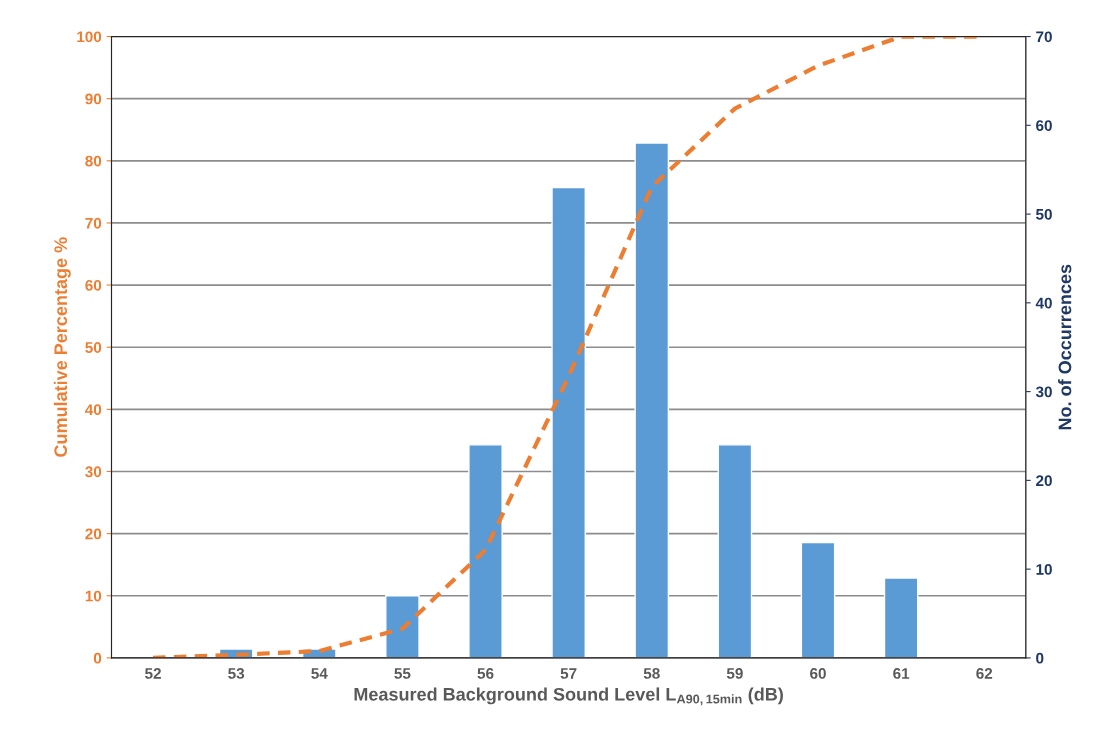  Describe the element at coordinates (93, 596) in the screenshot. I see `y-tick-label: 10` at that location.